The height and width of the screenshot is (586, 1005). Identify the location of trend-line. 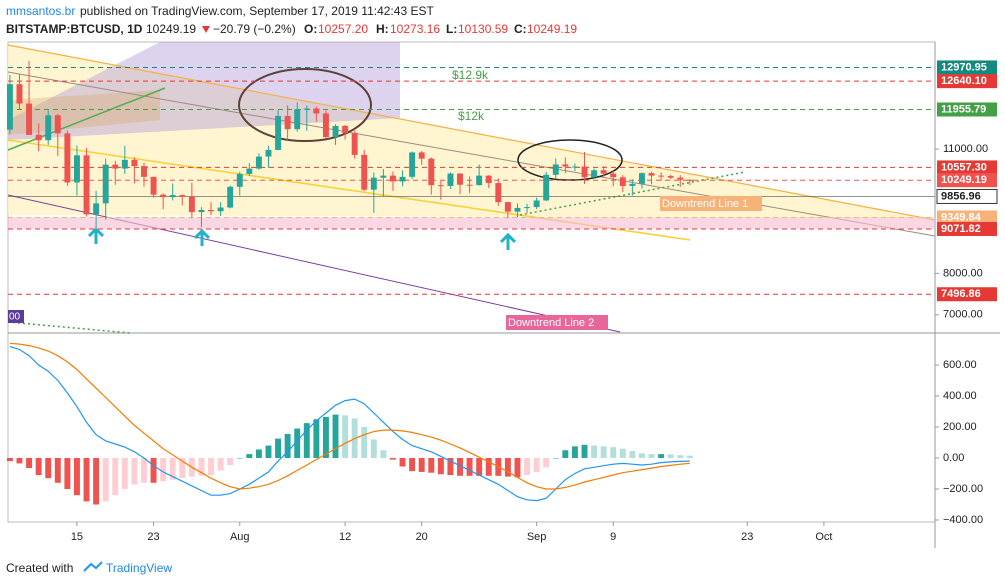
(86, 119).